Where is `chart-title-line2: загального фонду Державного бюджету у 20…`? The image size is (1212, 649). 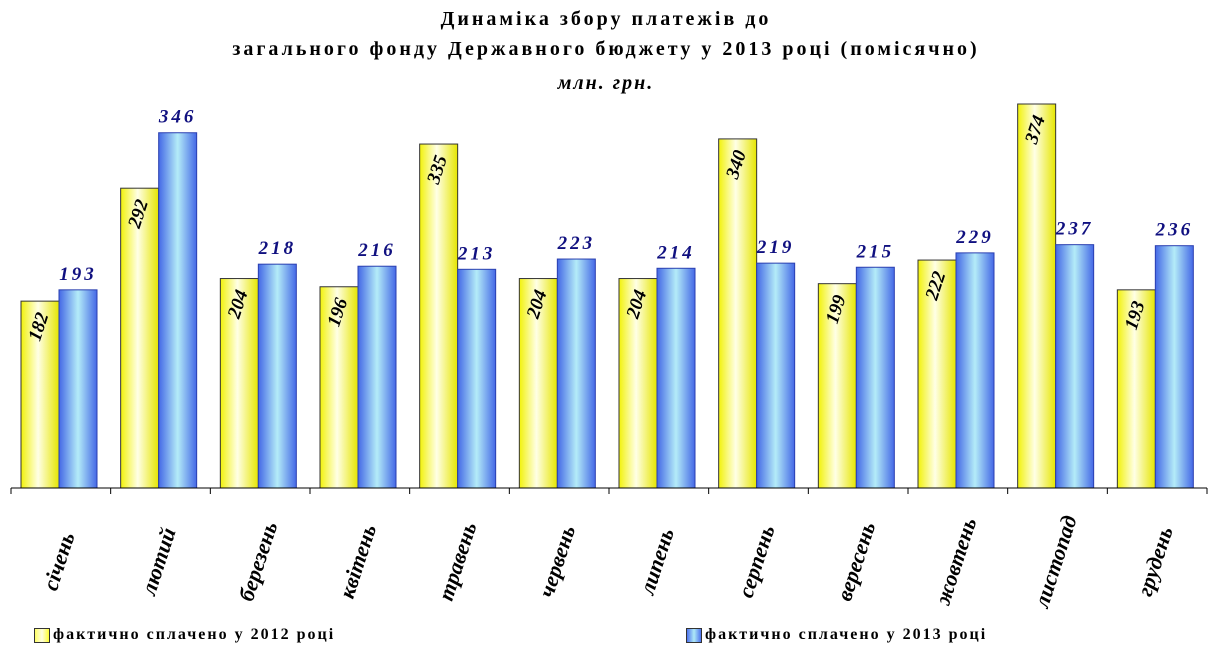
chart-title-line2: загального фонду Державного бюджету у 20… is located at coordinates (606, 49).